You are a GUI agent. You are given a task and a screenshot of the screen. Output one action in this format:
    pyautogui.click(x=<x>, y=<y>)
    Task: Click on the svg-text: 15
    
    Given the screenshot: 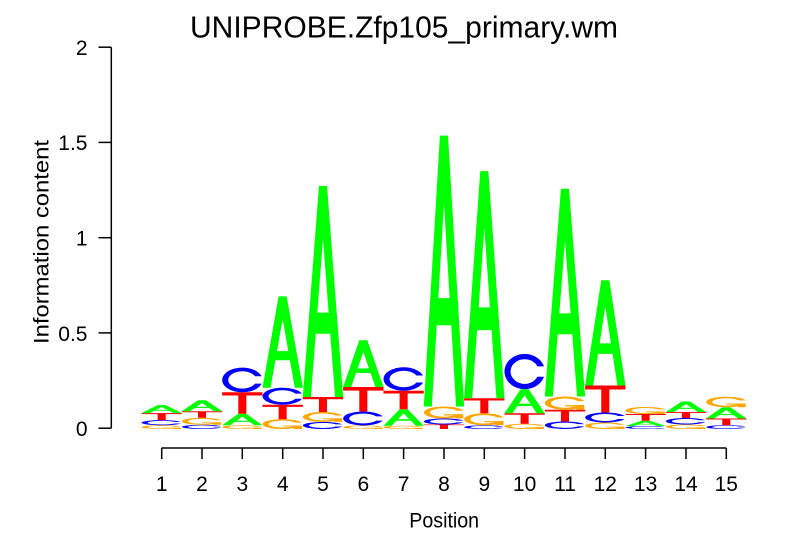 What is the action you would take?
    pyautogui.click(x=726, y=484)
    